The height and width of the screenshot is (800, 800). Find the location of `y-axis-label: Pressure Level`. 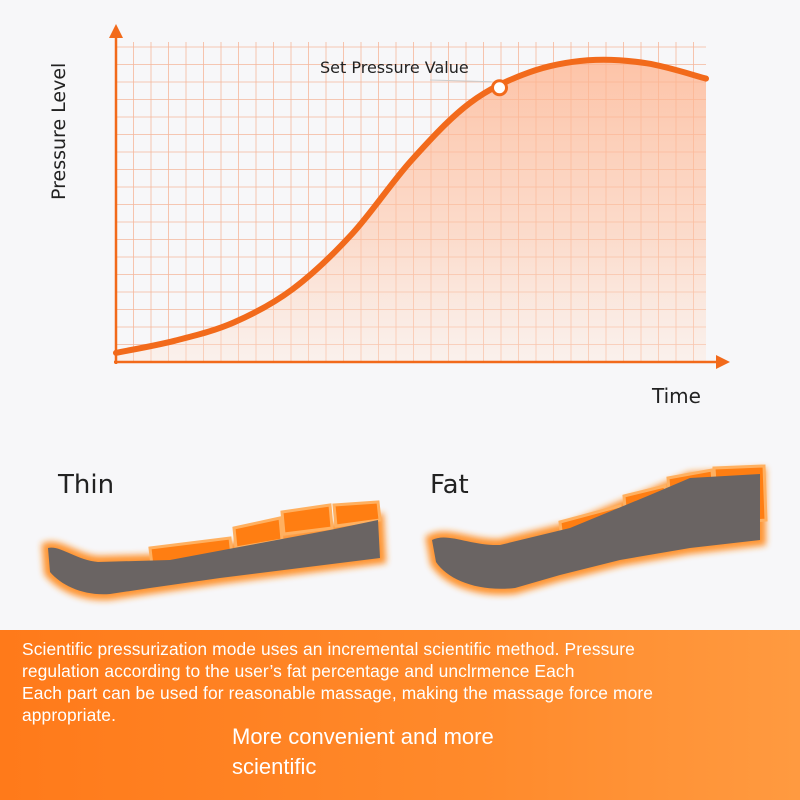

y-axis-label: Pressure Level is located at coordinates (59, 131).